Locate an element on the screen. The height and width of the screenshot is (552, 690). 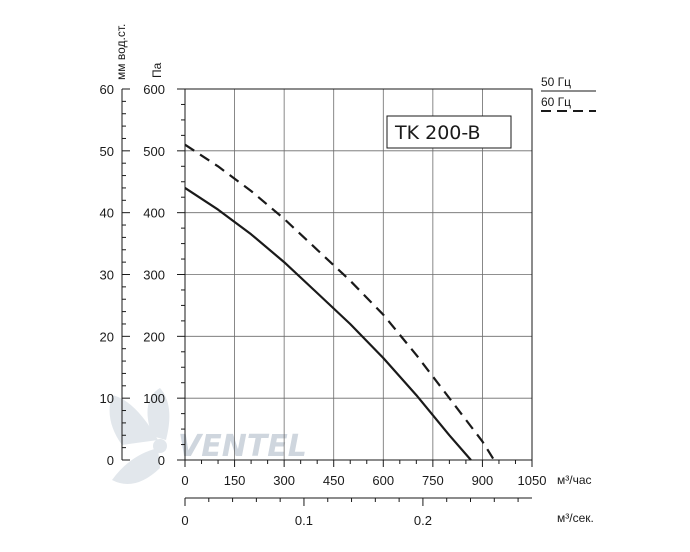
x-axis-m3-per-hour-tick-label: 1050 is located at coordinates (532, 480).